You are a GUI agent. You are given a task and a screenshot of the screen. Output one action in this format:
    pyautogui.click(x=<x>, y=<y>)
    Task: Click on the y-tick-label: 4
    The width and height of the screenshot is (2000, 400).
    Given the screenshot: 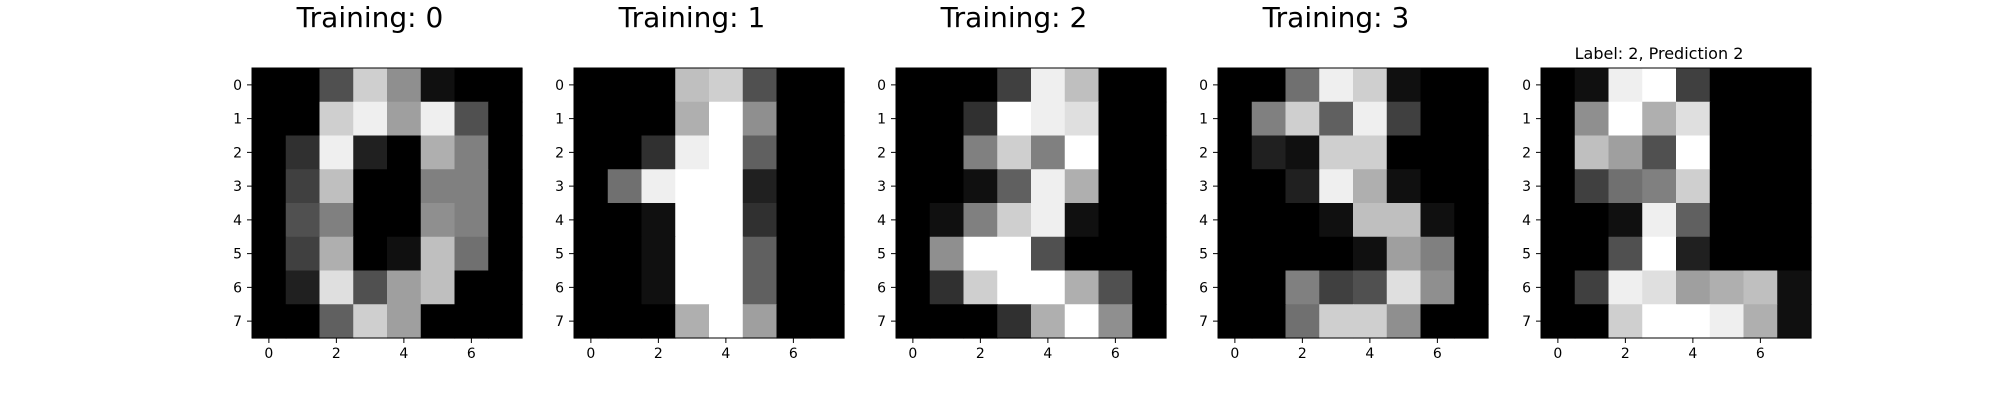 What is the action you would take?
    pyautogui.click(x=559, y=221)
    